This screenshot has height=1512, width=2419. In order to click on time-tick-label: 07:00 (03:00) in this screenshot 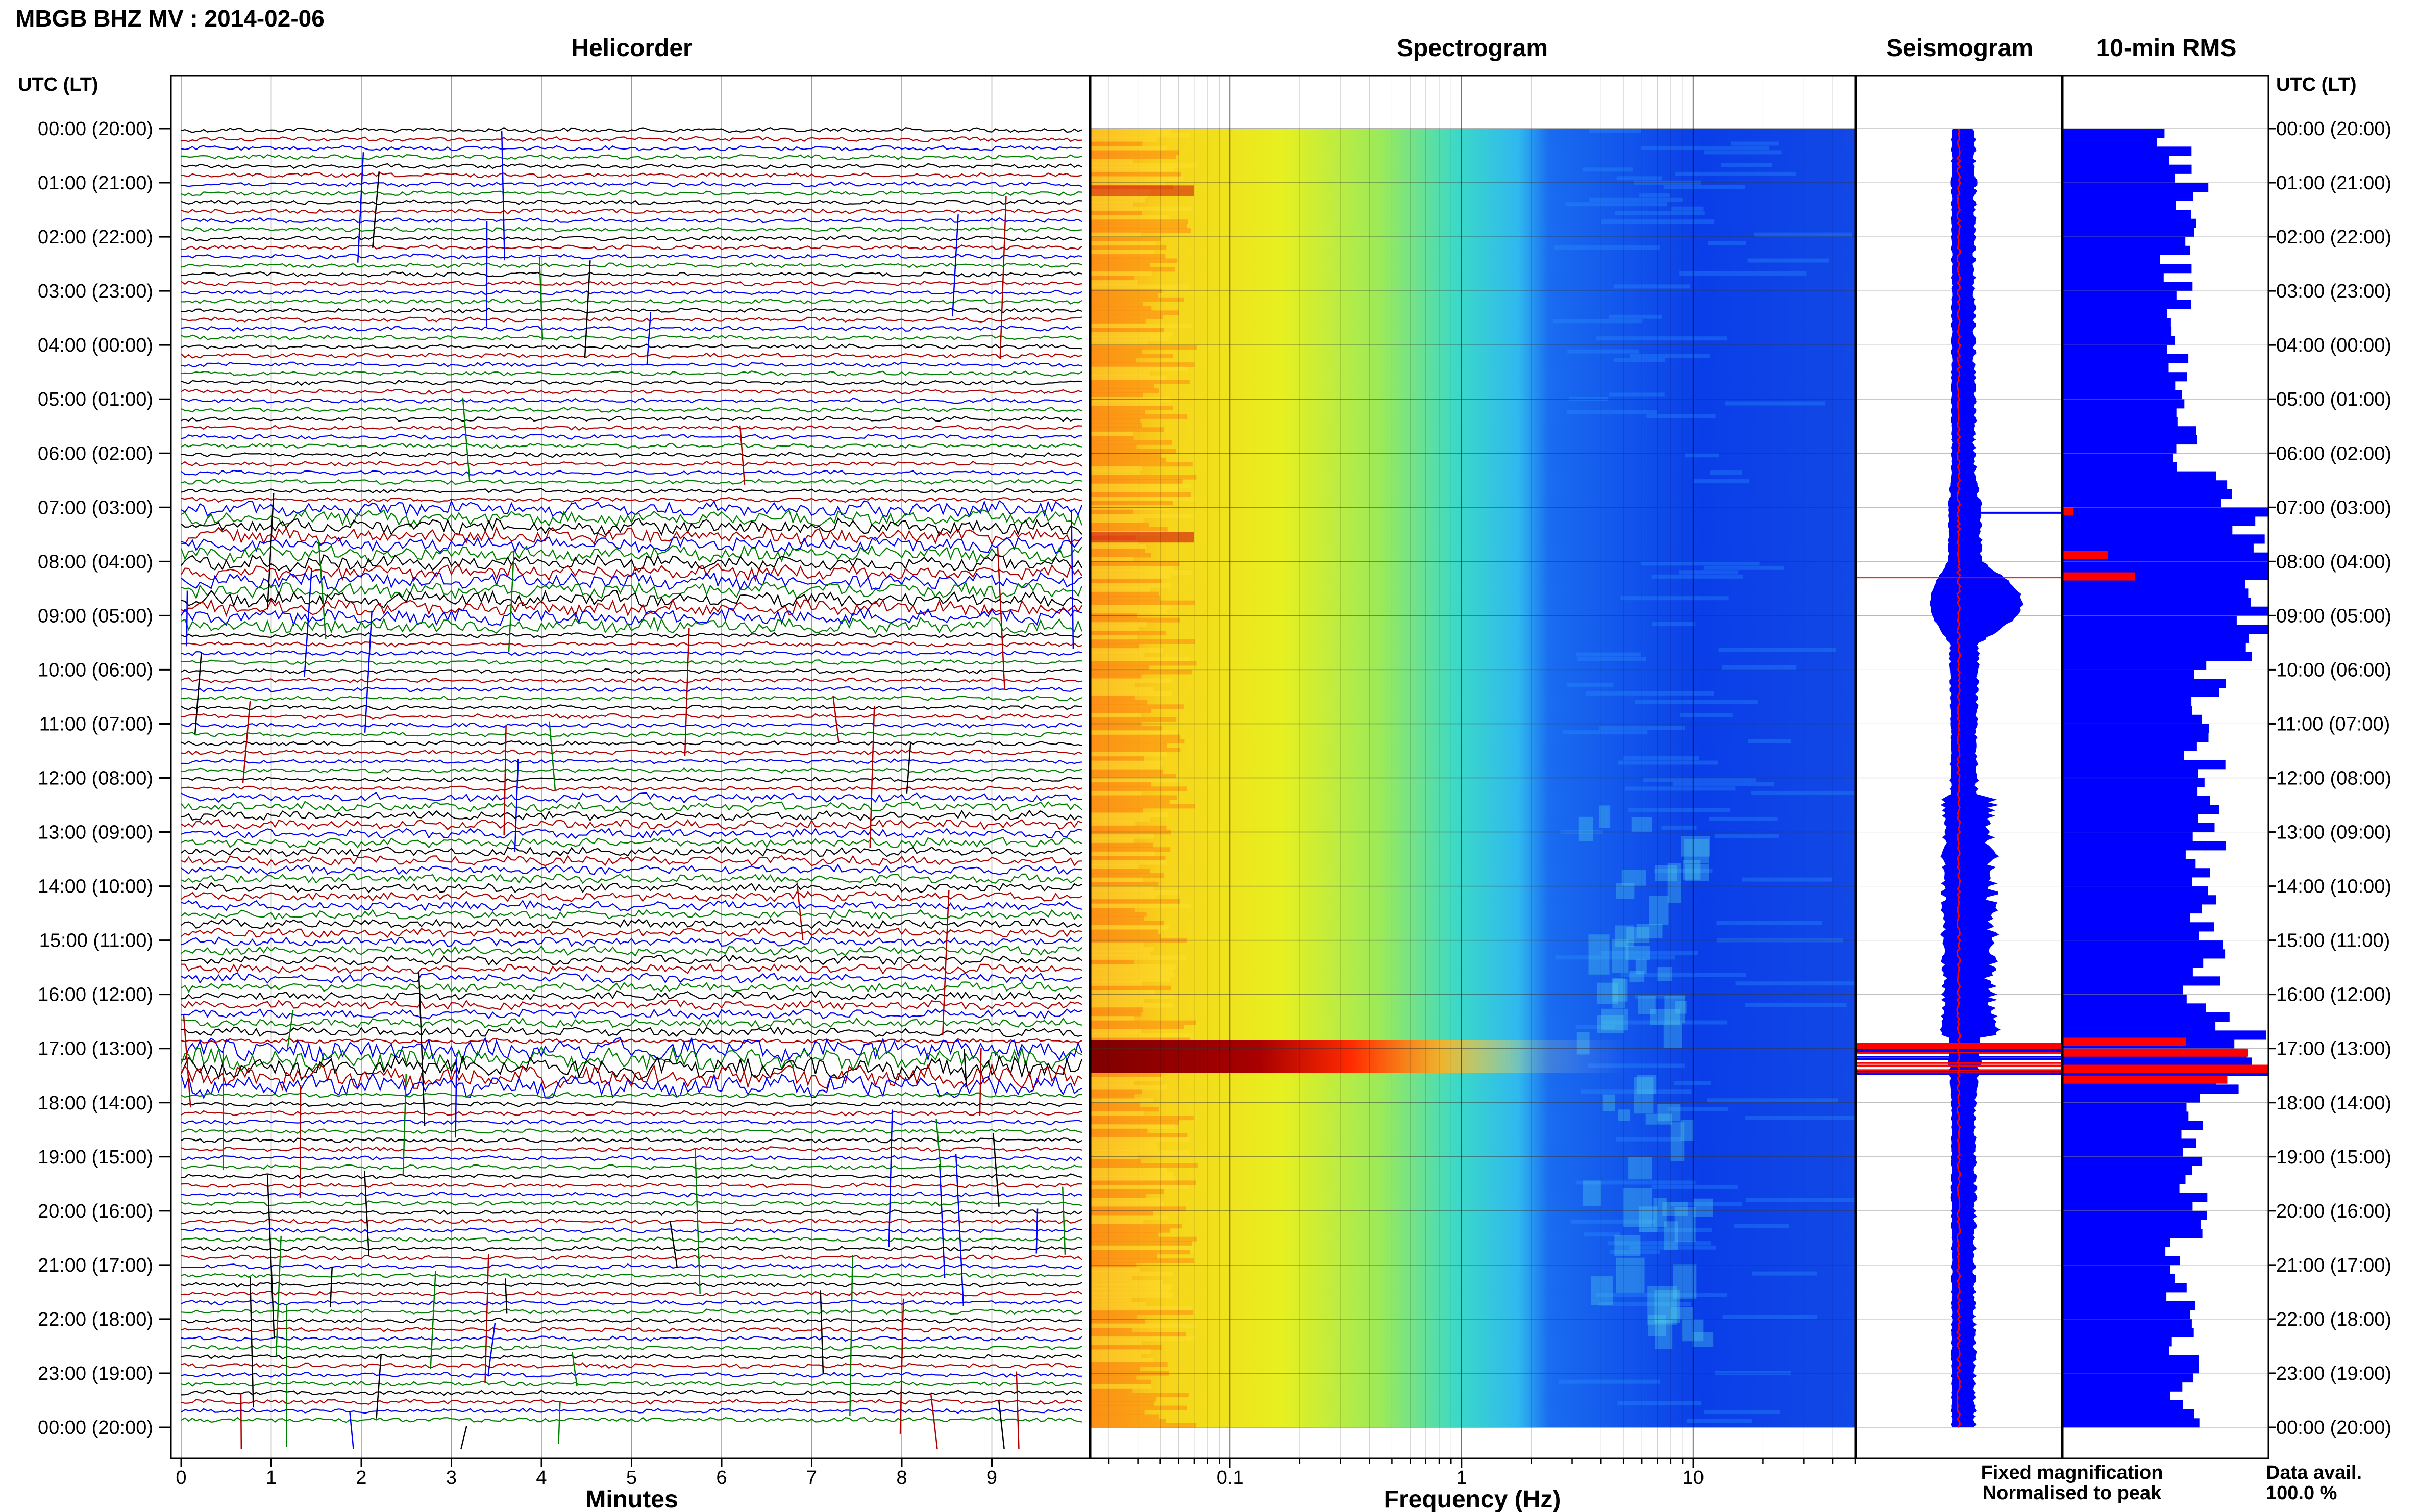, I will do `click(95, 507)`.